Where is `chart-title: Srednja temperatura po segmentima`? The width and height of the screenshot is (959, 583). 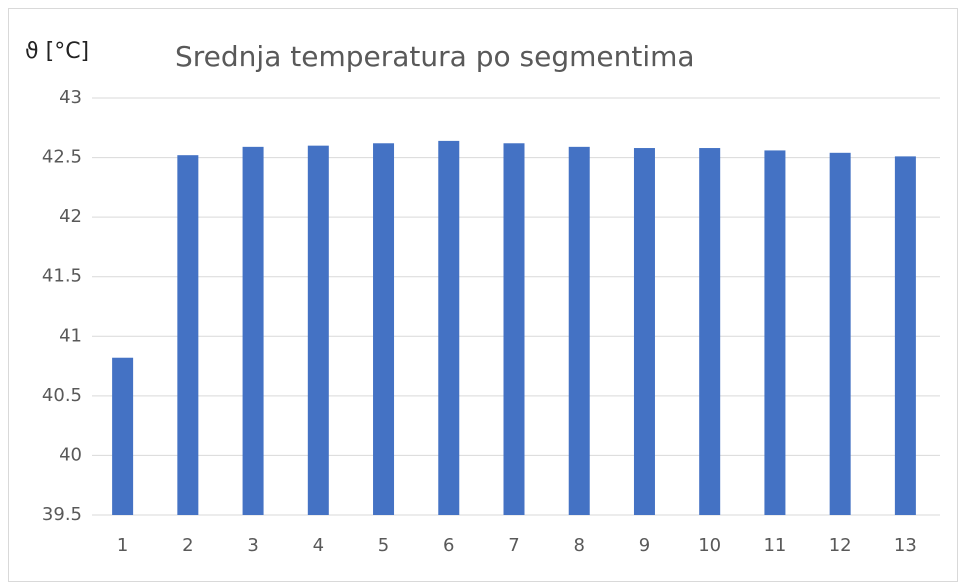
chart-title: Srednja temperatura po segmentima is located at coordinates (435, 56).